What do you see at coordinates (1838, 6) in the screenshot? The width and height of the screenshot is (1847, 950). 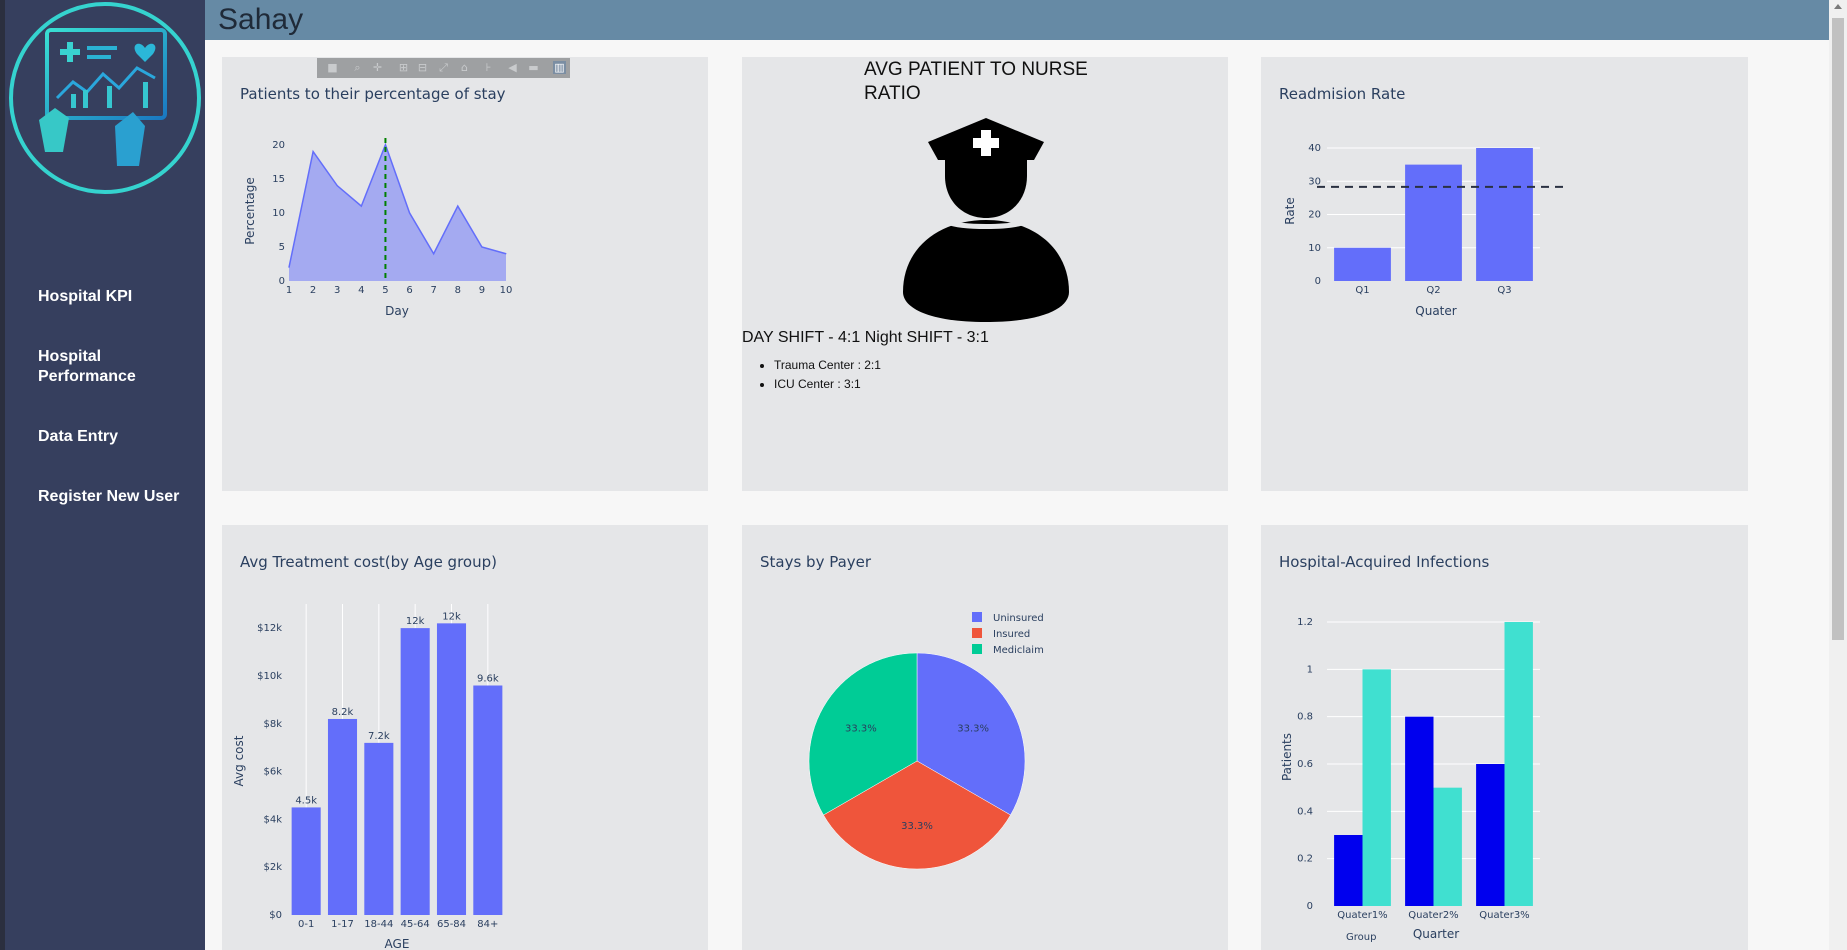 I see `scroll-up-icon` at bounding box center [1838, 6].